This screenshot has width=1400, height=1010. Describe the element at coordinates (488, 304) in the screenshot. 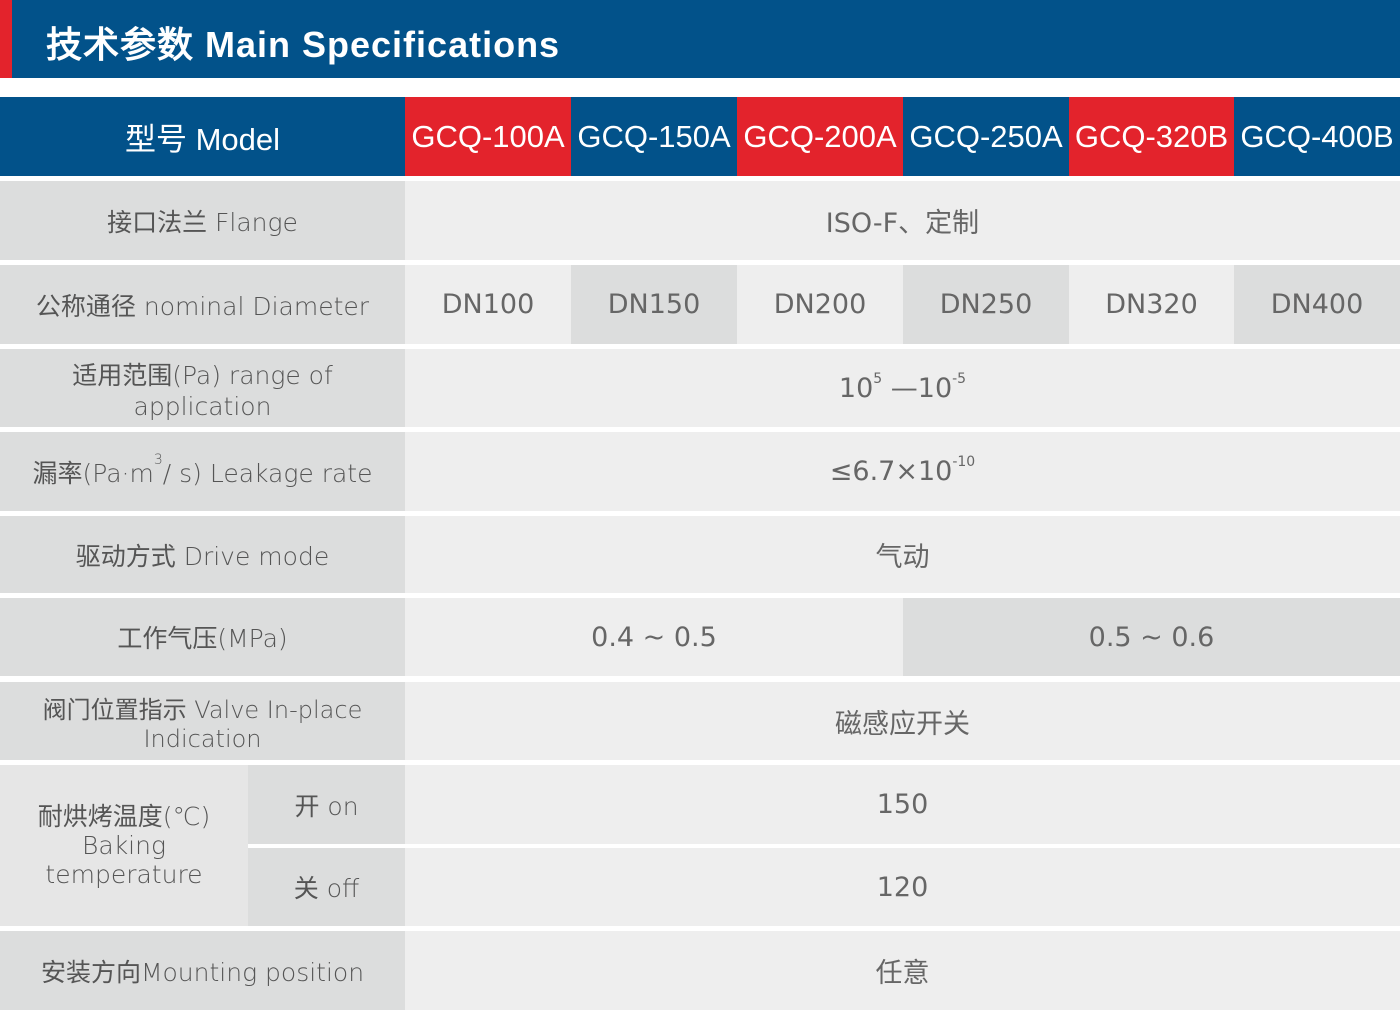

I see `diameter-value: DN100` at that location.